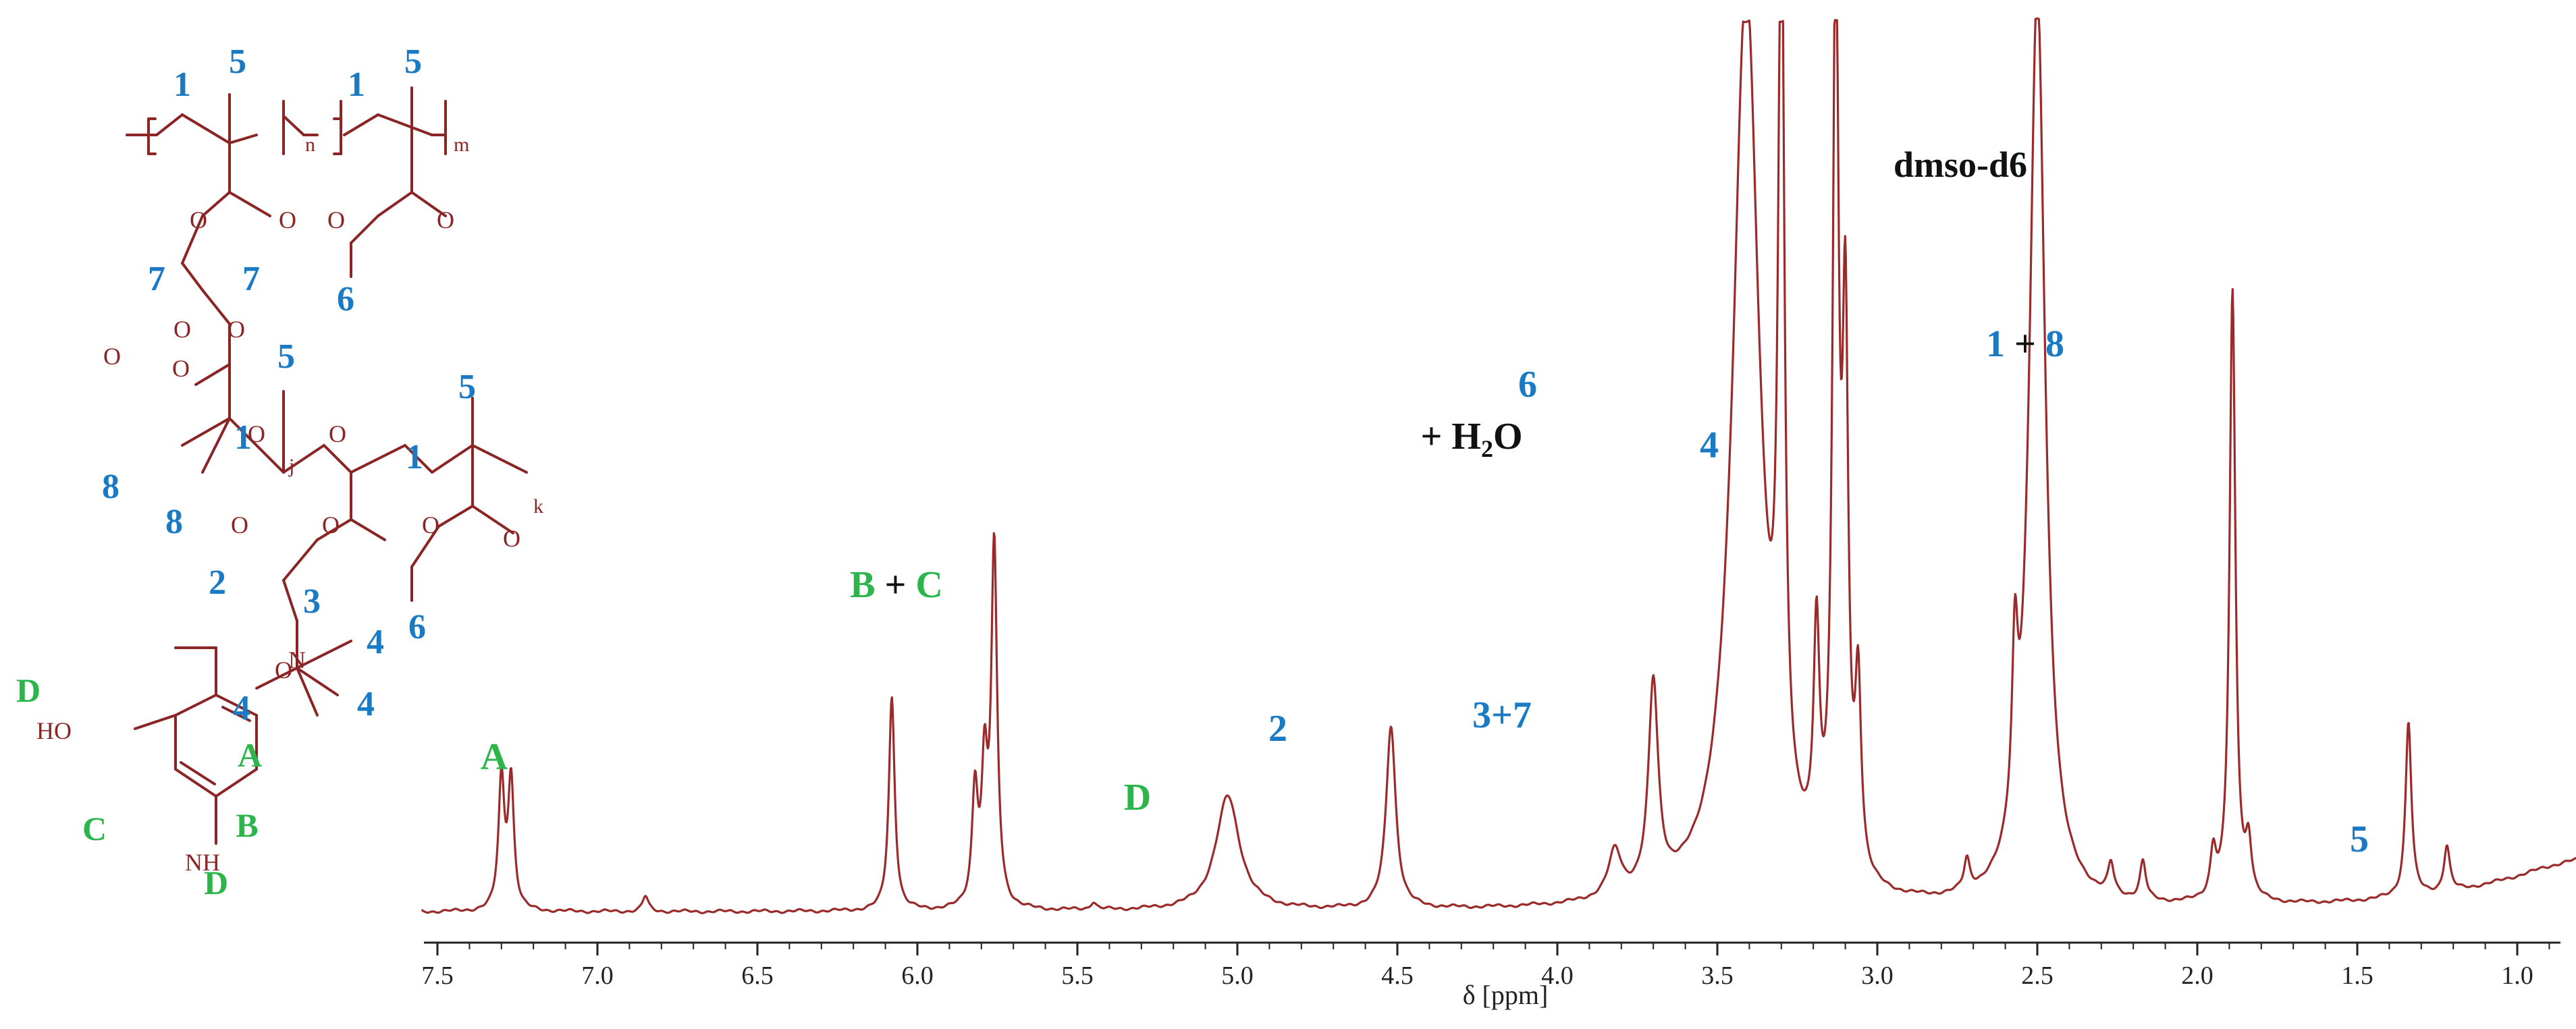 Image resolution: width=2576 pixels, height=1029 pixels. What do you see at coordinates (462, 145) in the screenshot?
I see `repeat-unit-subscript: m` at bounding box center [462, 145].